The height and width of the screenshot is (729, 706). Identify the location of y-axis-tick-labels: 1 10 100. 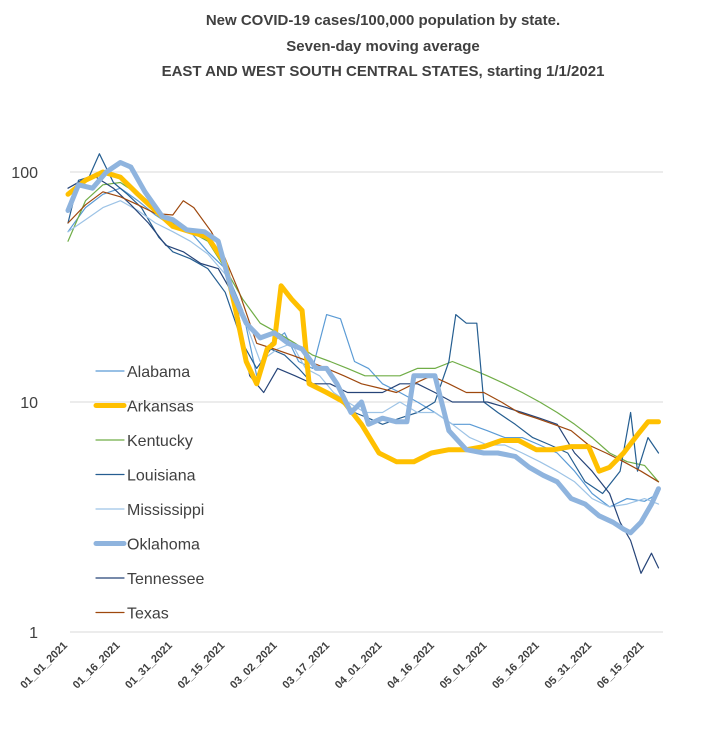
(24, 403).